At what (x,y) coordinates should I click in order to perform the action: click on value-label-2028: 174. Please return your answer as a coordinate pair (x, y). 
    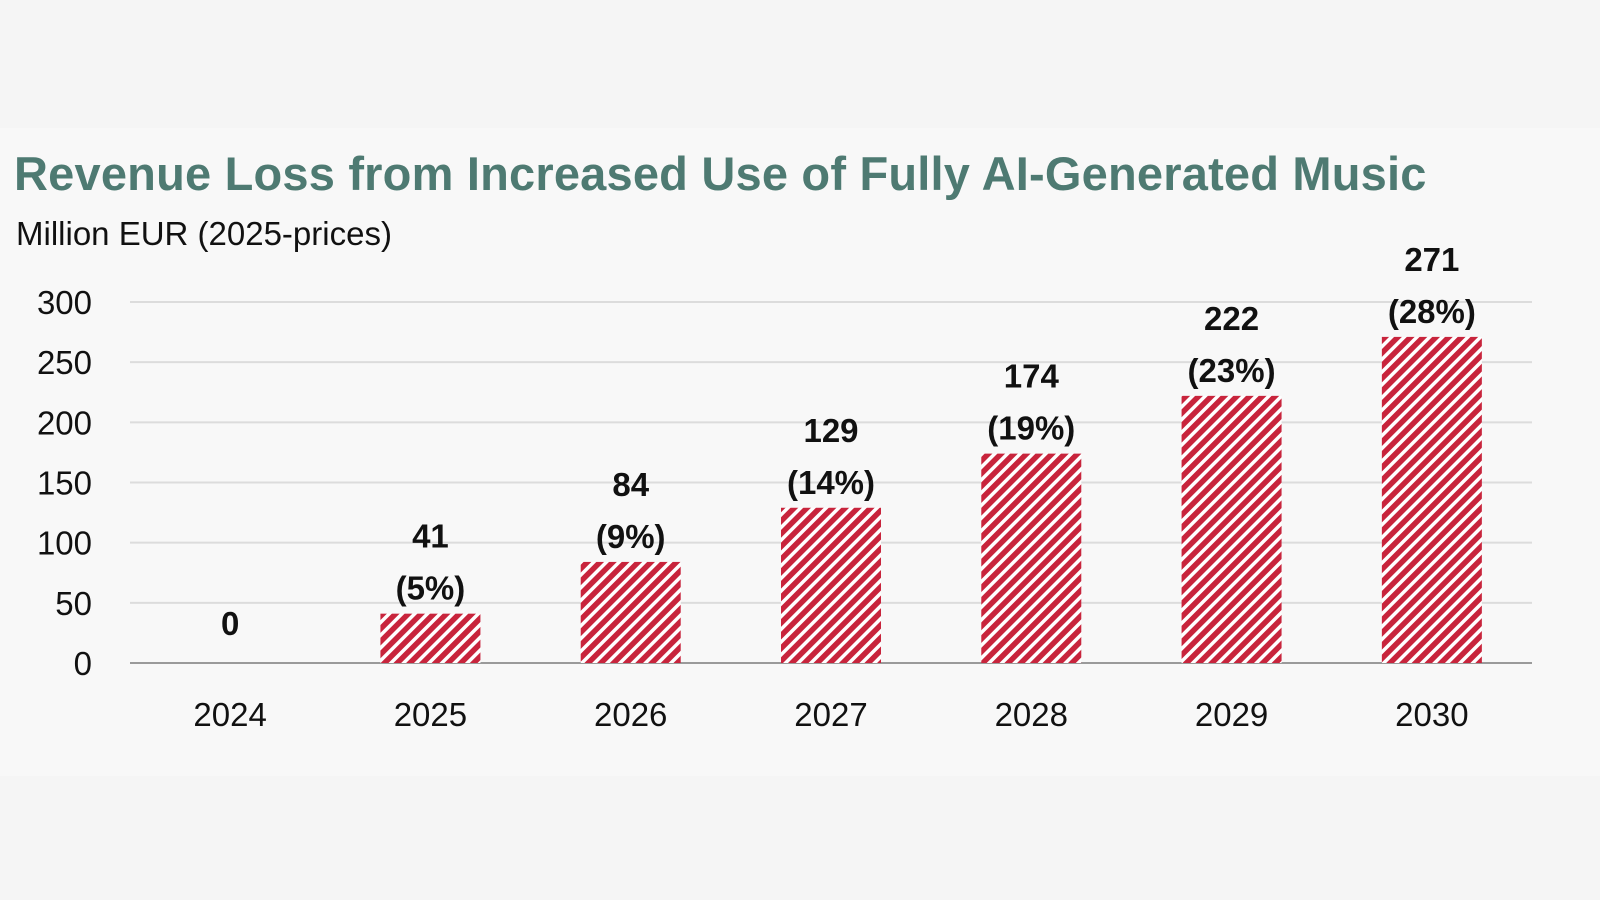
    Looking at the image, I should click on (1032, 376).